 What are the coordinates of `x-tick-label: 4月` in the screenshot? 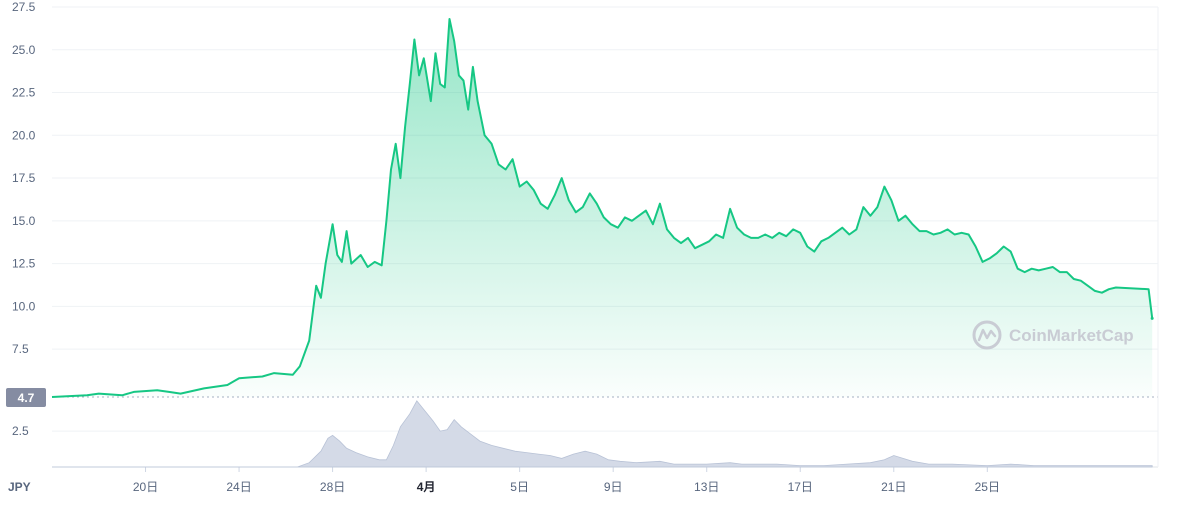 It's located at (426, 487).